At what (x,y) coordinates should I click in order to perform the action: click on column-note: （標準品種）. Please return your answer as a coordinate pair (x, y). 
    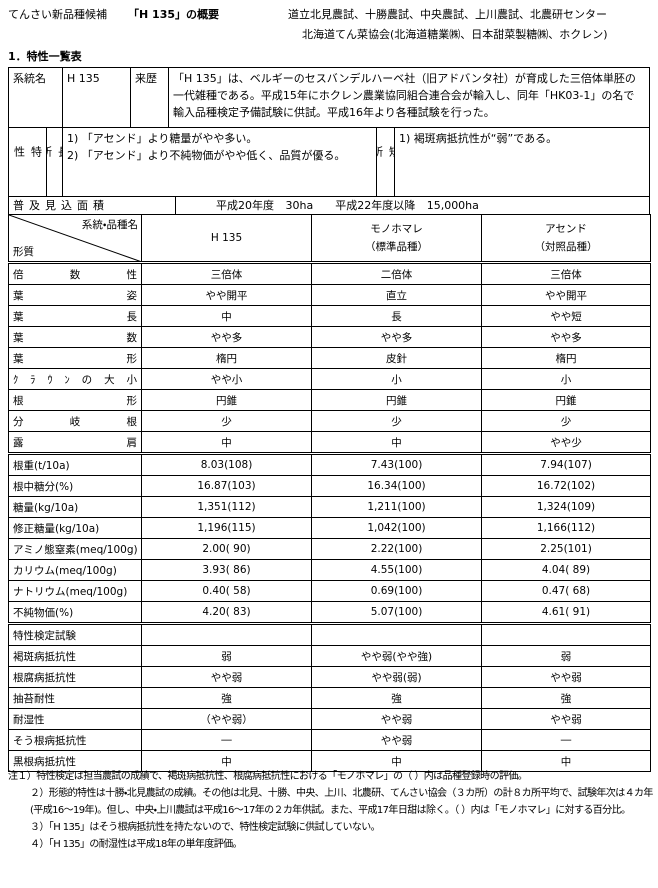
    Looking at the image, I should click on (396, 247).